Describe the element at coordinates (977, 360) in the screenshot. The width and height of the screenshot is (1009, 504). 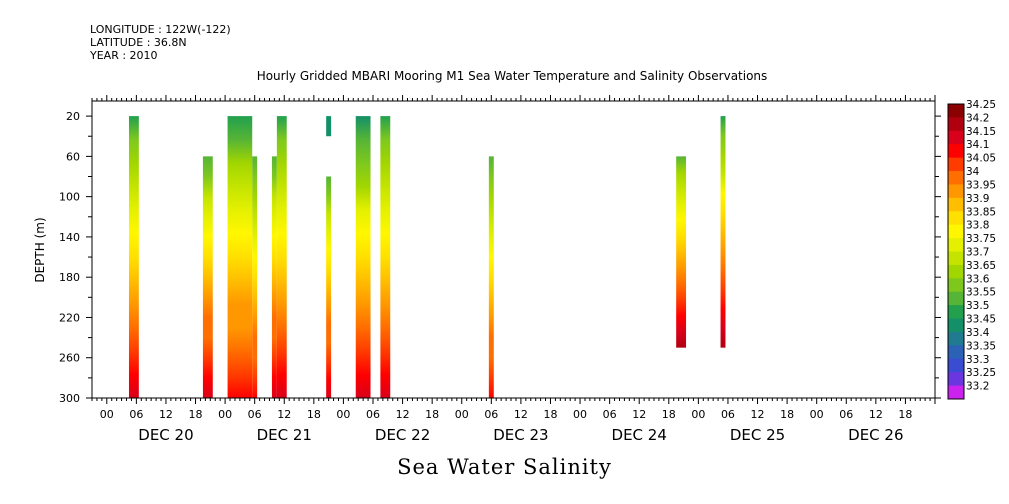
I see `colorbar-label: 33.3` at that location.